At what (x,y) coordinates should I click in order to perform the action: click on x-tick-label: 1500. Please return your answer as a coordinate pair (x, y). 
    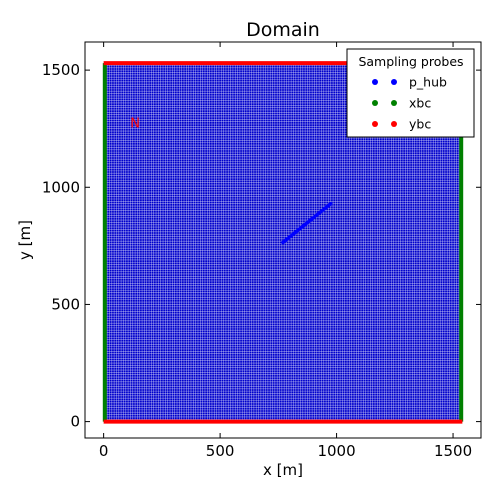
    Looking at the image, I should click on (453, 451).